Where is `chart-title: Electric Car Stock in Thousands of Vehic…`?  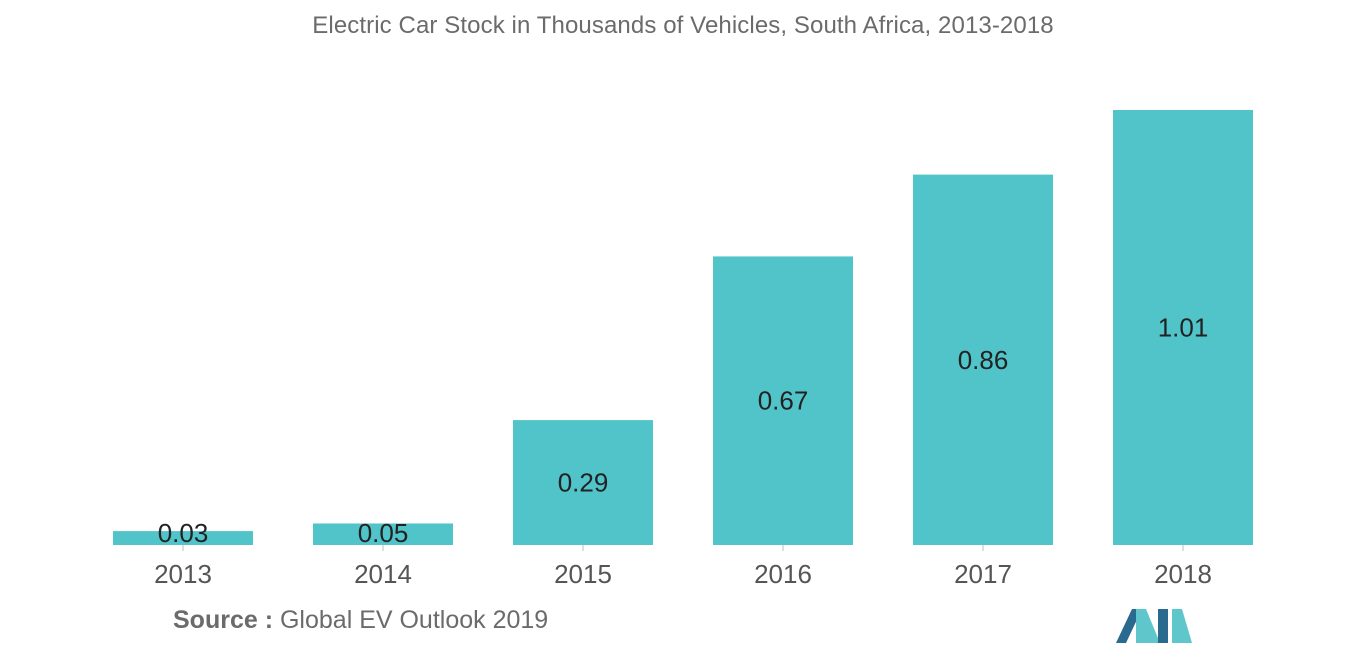 chart-title: Electric Car Stock in Thousands of Vehic… is located at coordinates (683, 25).